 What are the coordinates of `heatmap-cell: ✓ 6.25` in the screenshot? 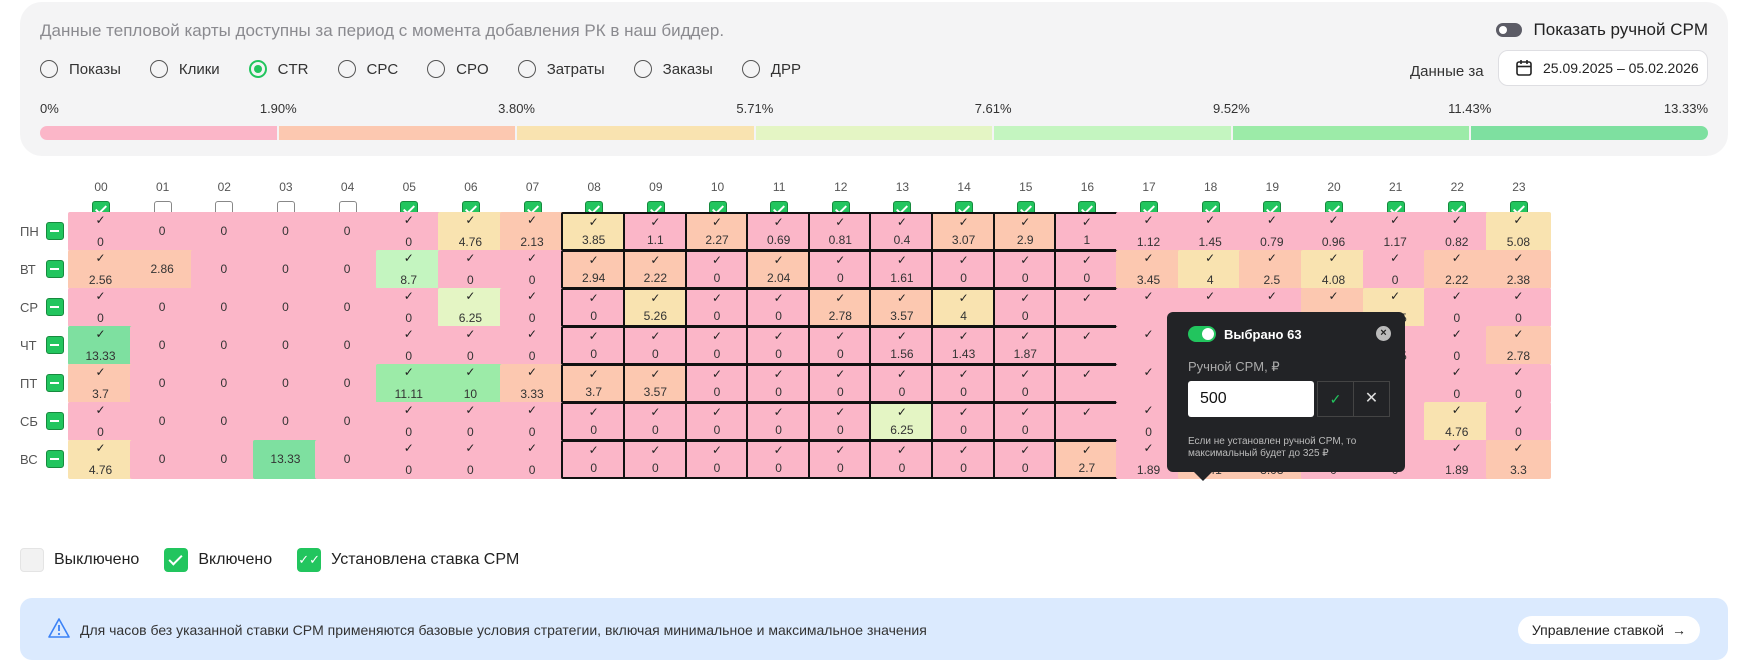 It's located at (902, 421).